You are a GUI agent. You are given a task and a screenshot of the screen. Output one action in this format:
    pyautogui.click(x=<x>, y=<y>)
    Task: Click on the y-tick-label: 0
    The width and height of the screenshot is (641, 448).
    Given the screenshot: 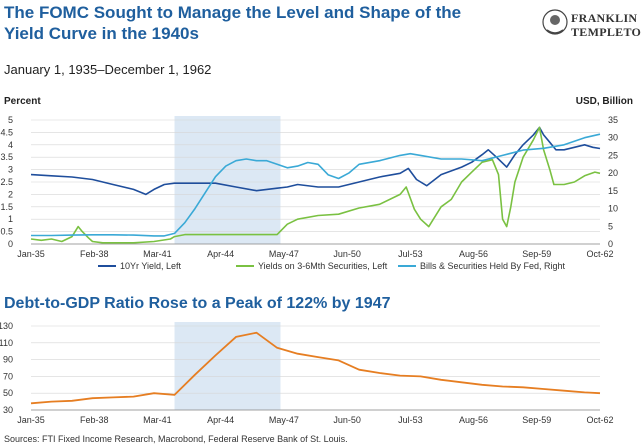 What is the action you would take?
    pyautogui.click(x=10, y=244)
    